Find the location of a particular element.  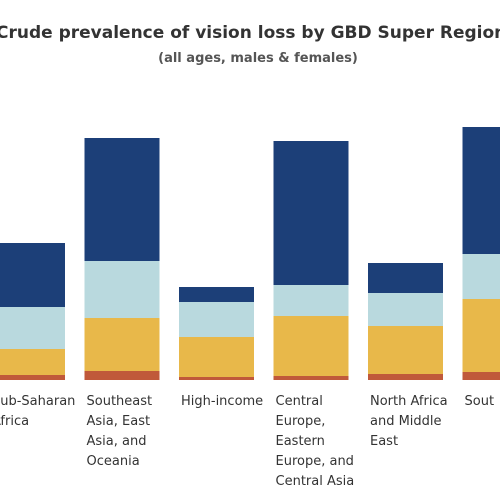

x-tick-label-line: Eastern is located at coordinates (300, 441).